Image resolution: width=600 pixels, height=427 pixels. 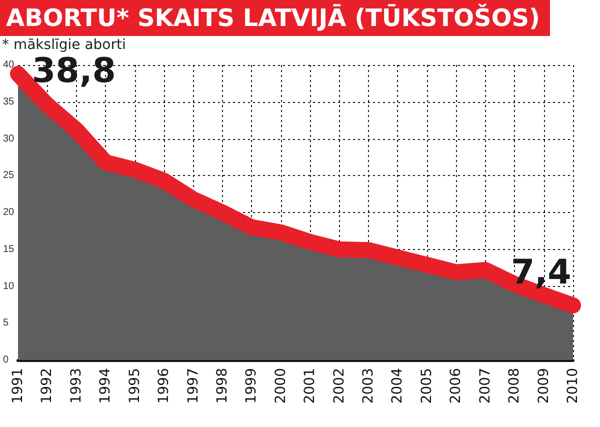 I want to click on x-tick-label: 1992, so click(x=47, y=386).